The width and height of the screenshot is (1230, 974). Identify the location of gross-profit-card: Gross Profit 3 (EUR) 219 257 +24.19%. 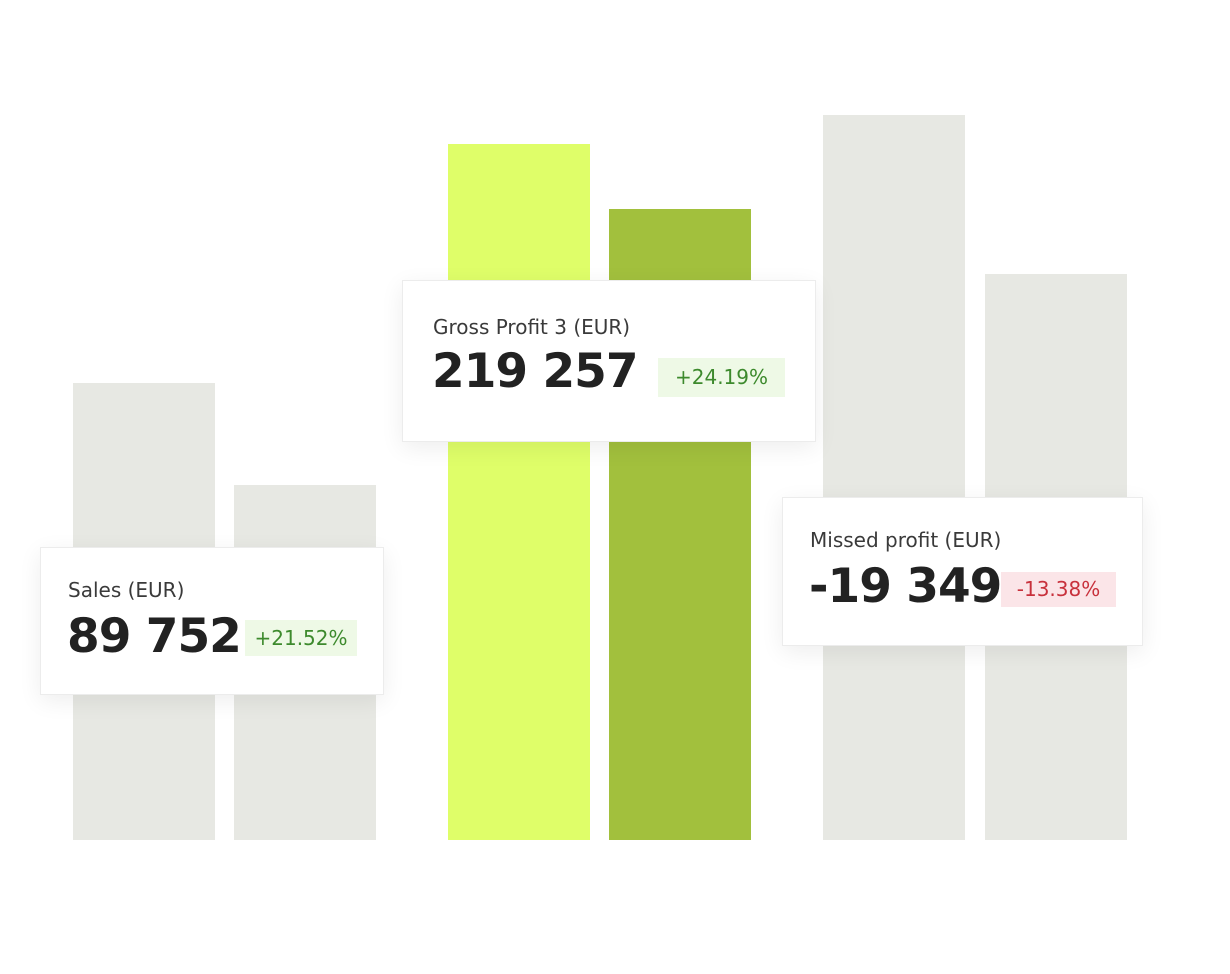
(609, 361).